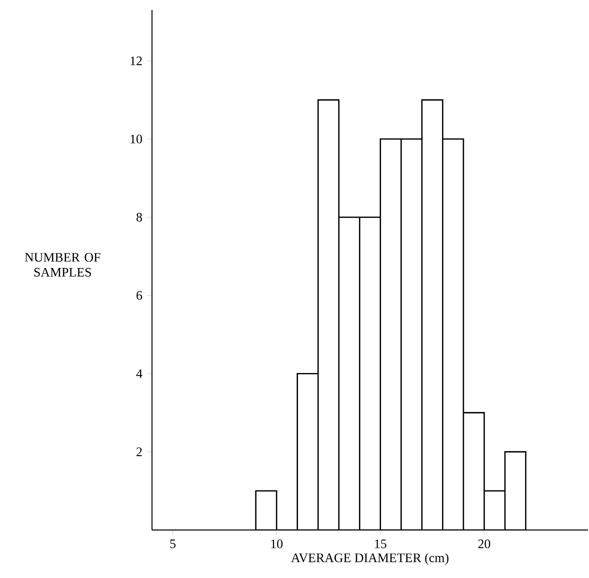  Describe the element at coordinates (369, 559) in the screenshot. I see `x-axis-title: AVERAGE DIAMETER (cm)` at that location.